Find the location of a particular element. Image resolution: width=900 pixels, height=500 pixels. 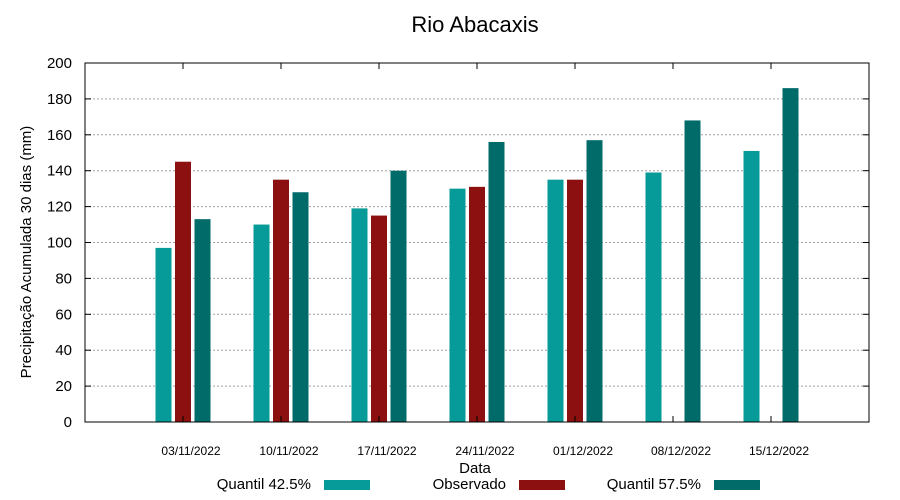

x-tick-label: 15/12/2022 is located at coordinates (779, 451).